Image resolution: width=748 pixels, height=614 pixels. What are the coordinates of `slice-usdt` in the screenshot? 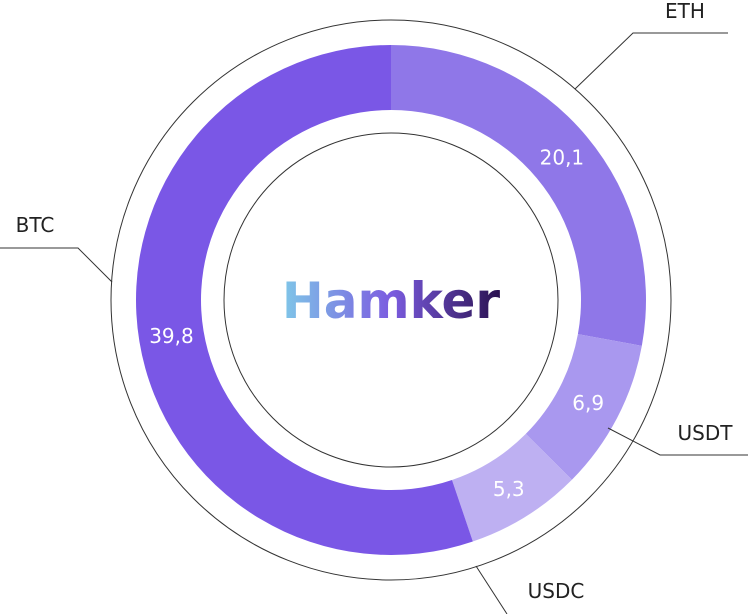 It's located at (583, 407).